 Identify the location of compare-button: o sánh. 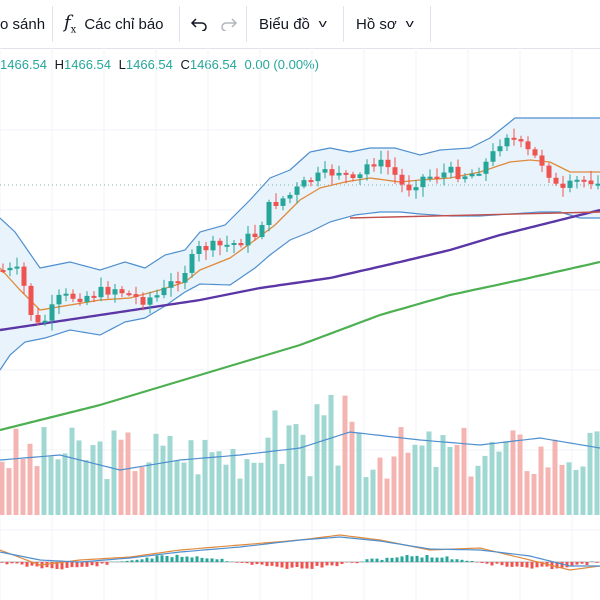
(22, 24).